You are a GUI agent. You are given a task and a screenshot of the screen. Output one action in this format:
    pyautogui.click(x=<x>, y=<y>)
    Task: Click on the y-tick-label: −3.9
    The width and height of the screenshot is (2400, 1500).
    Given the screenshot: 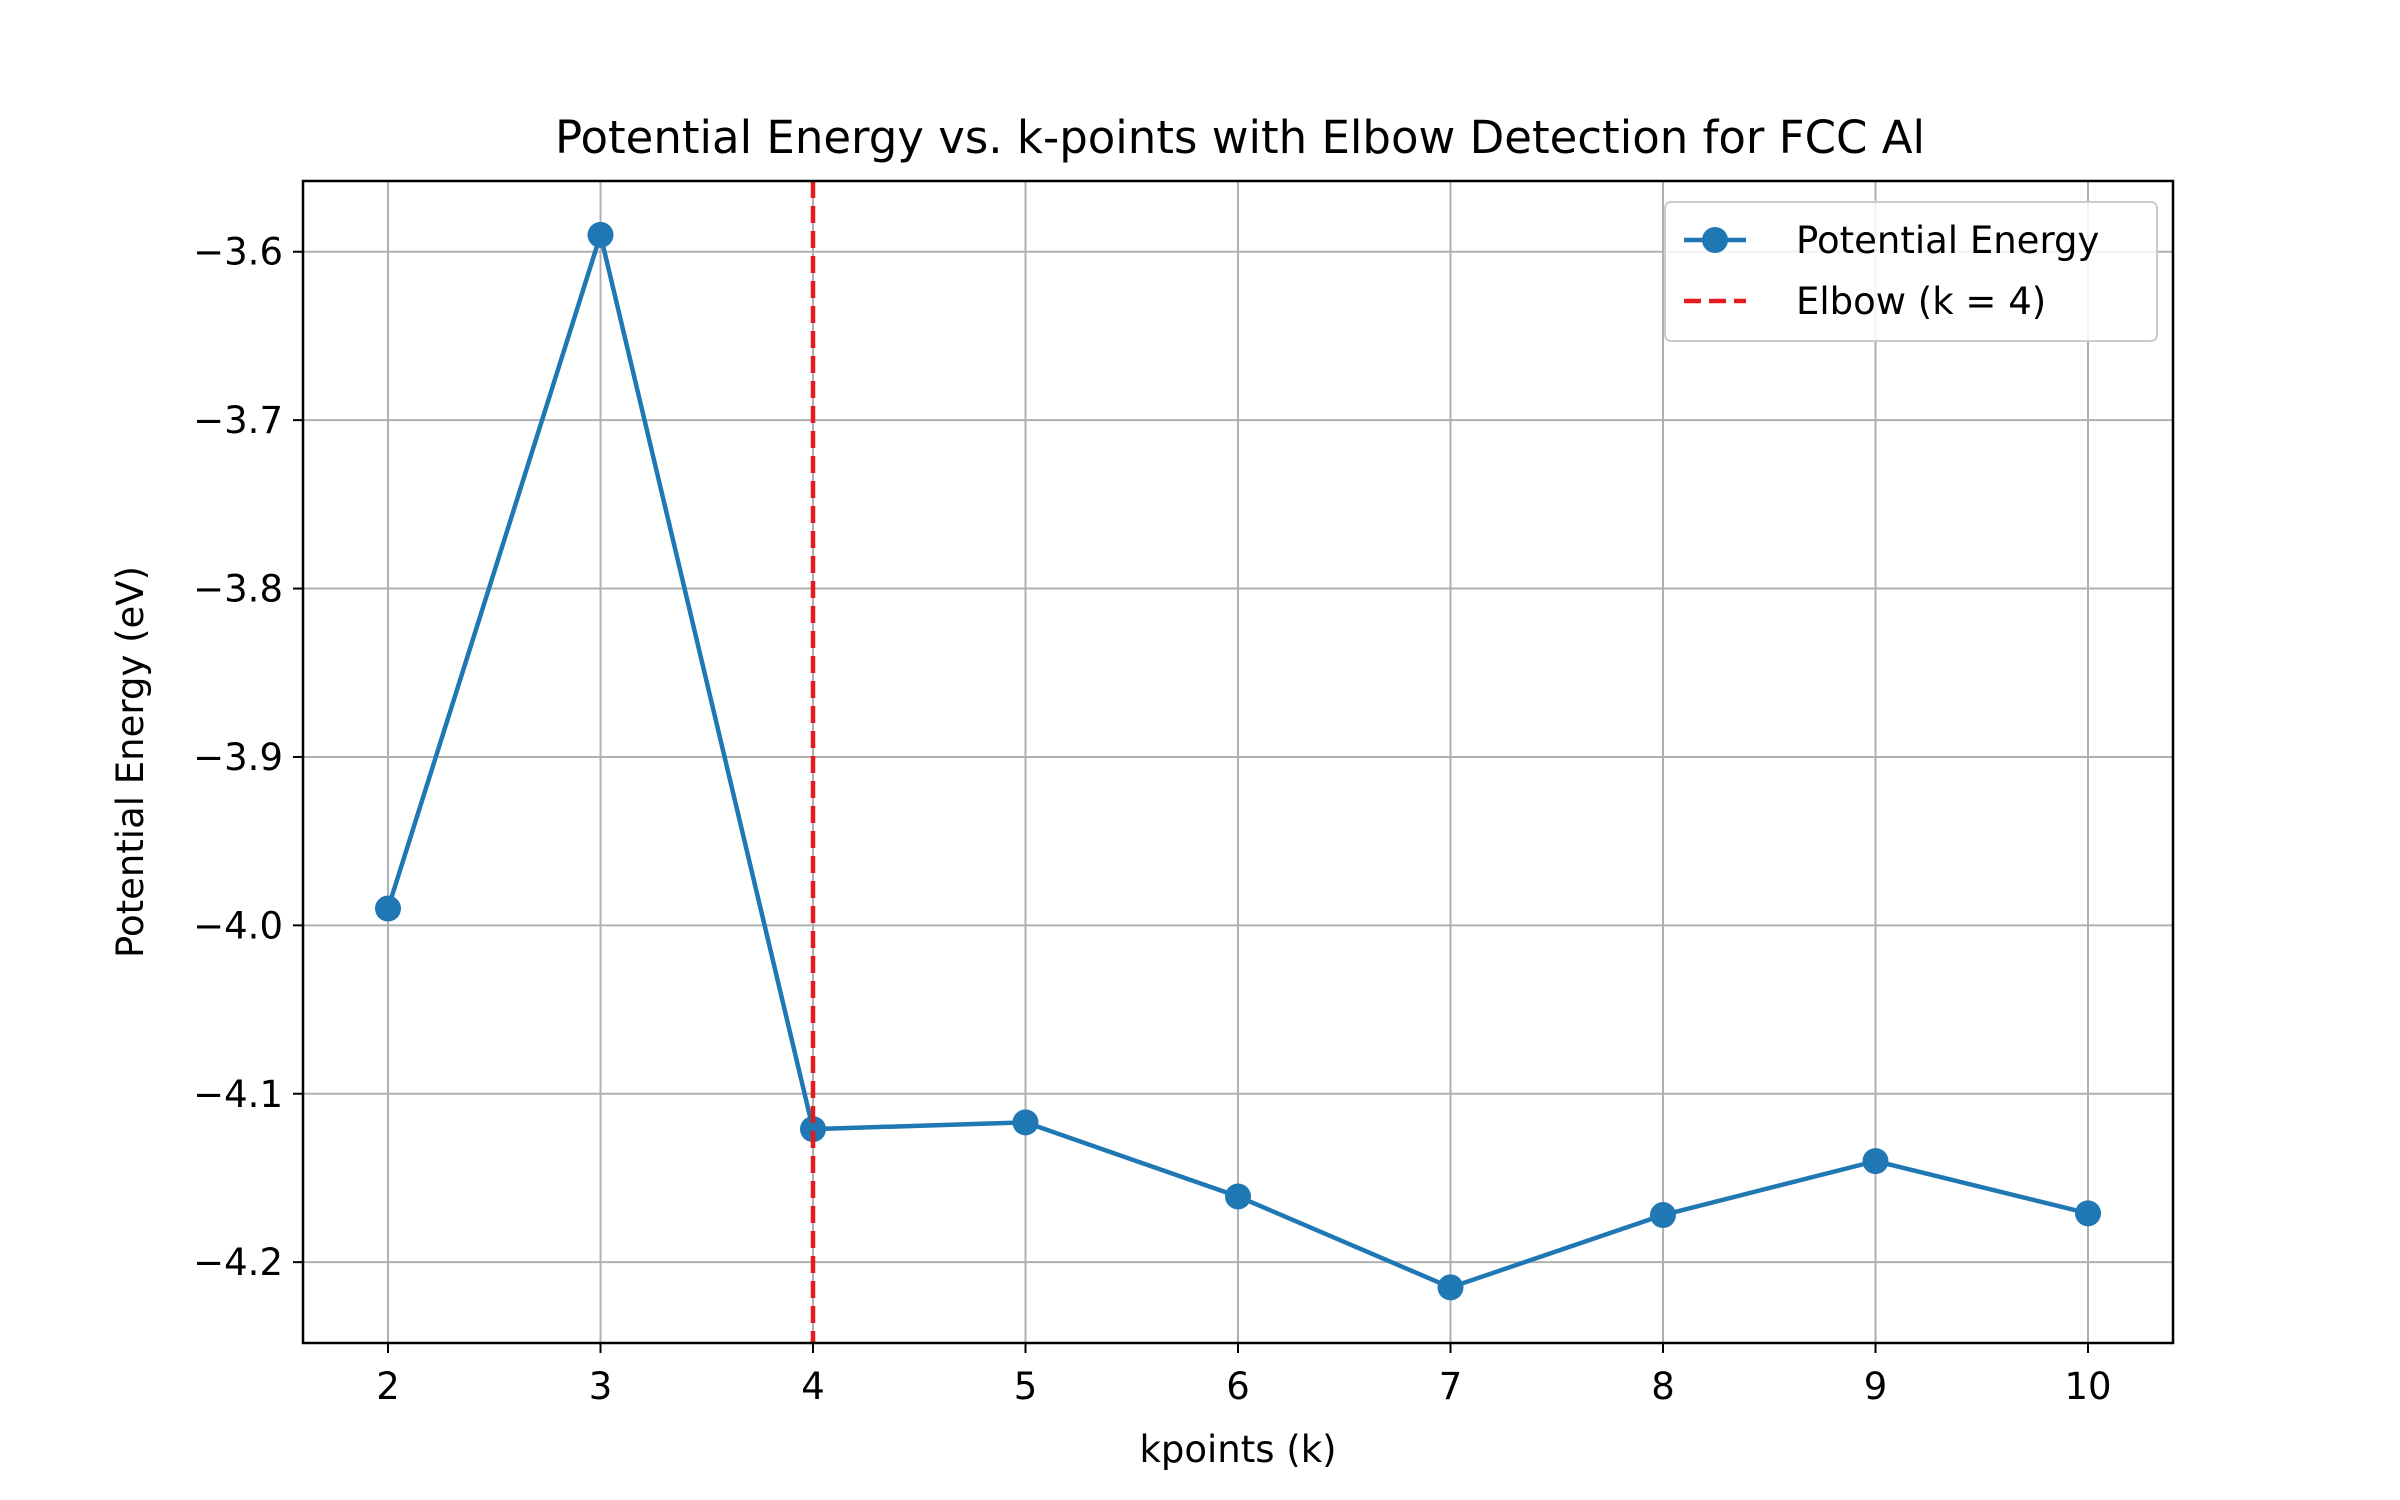 What is the action you would take?
    pyautogui.click(x=238, y=757)
    